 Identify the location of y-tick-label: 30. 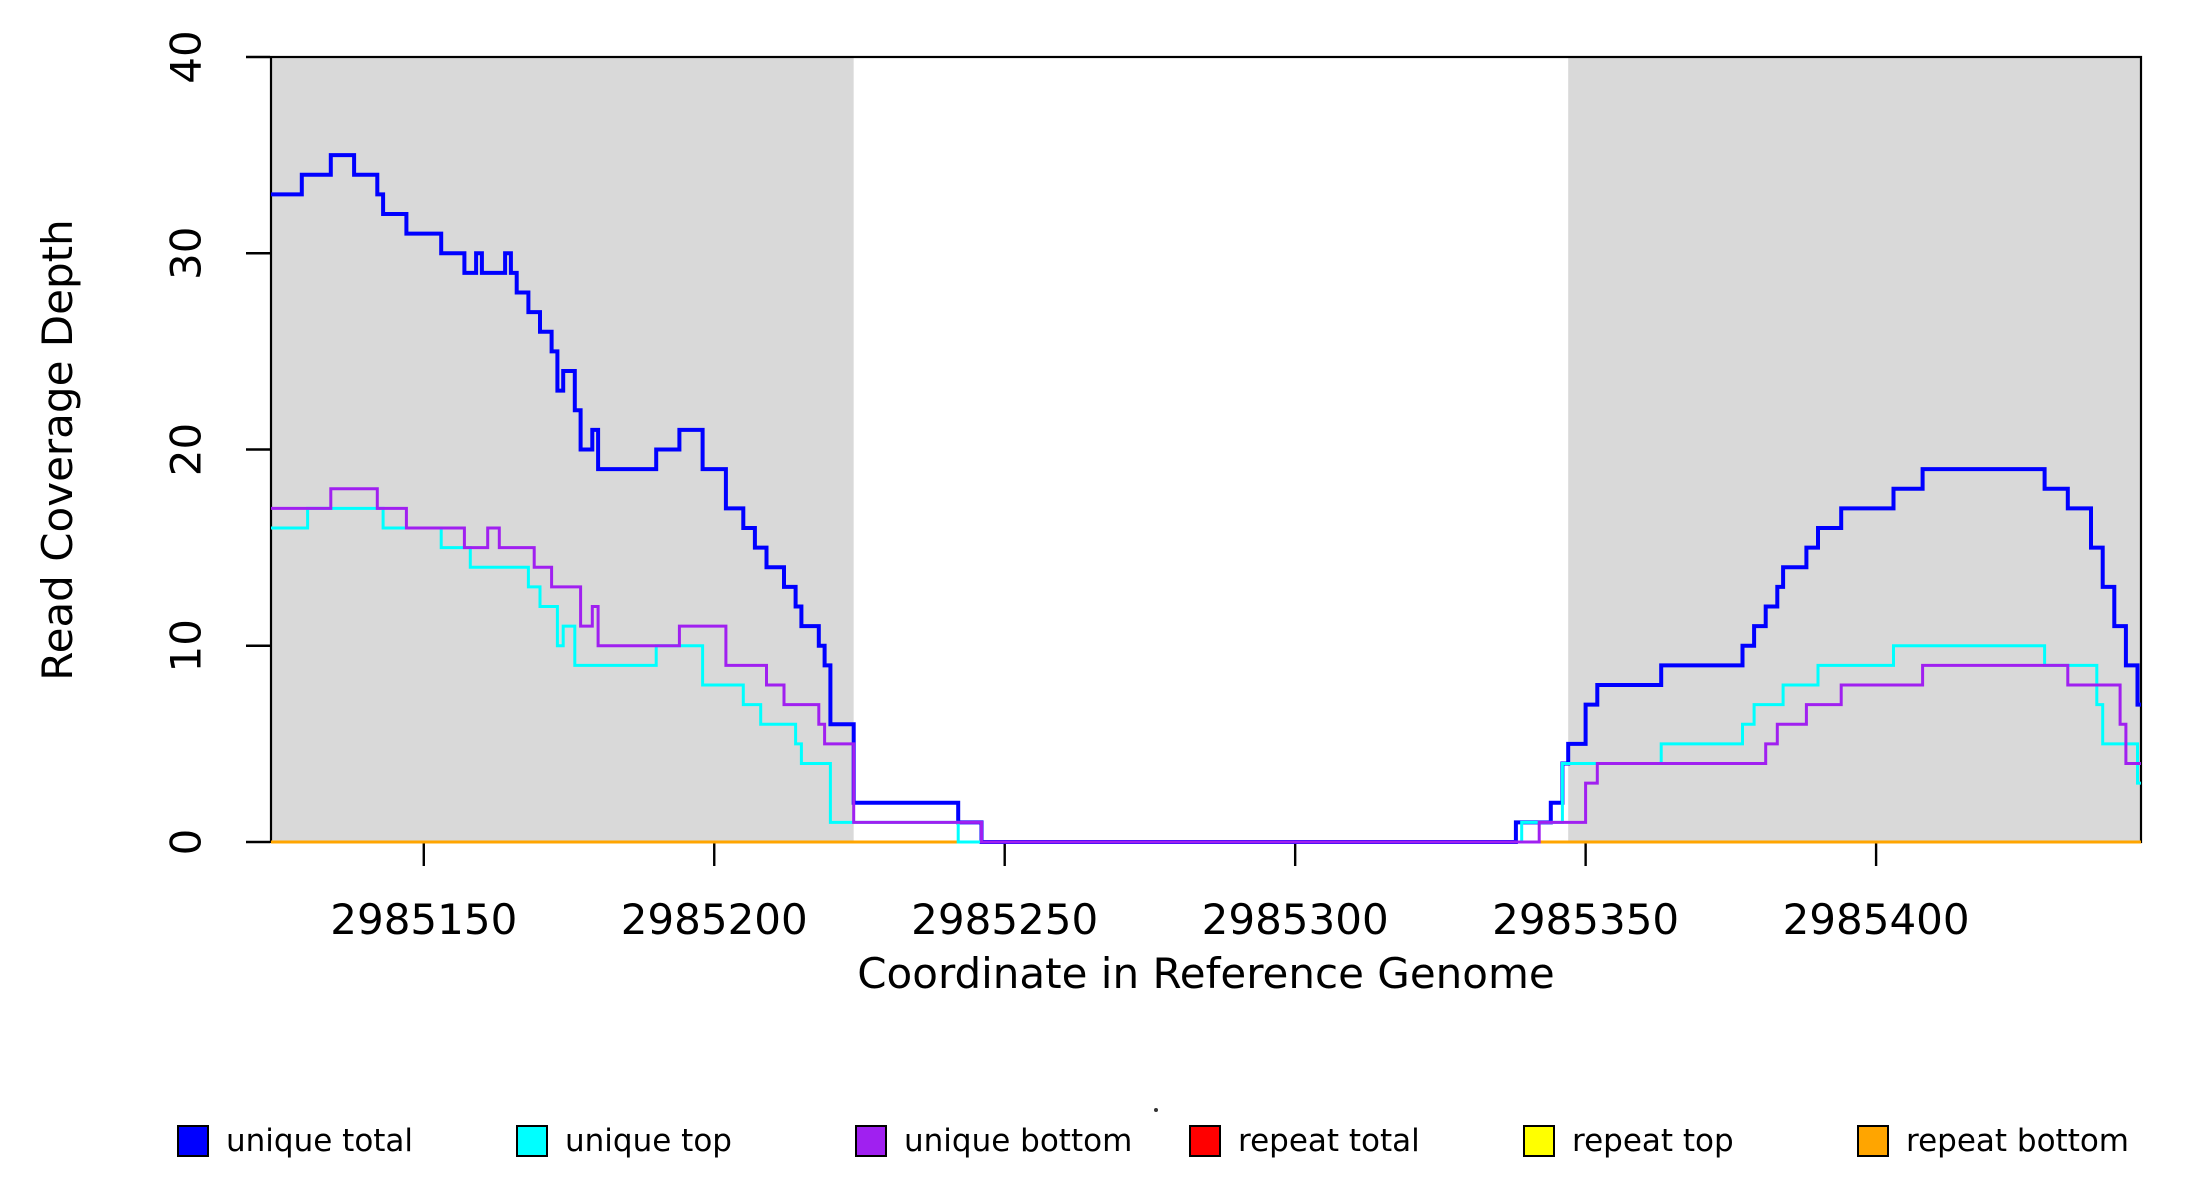
(186, 253).